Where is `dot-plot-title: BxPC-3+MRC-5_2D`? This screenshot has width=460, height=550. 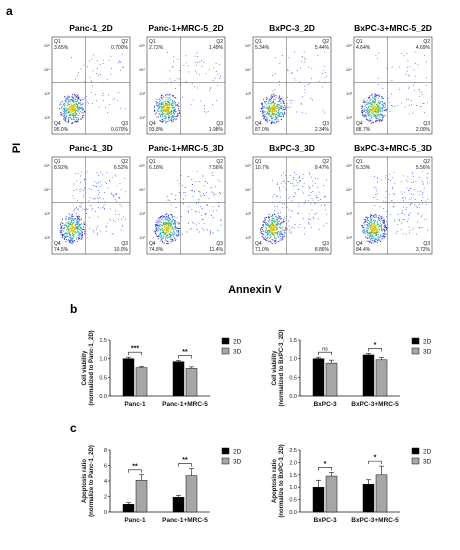 dot-plot-title: BxPC-3+MRC-5_2D is located at coordinates (393, 28).